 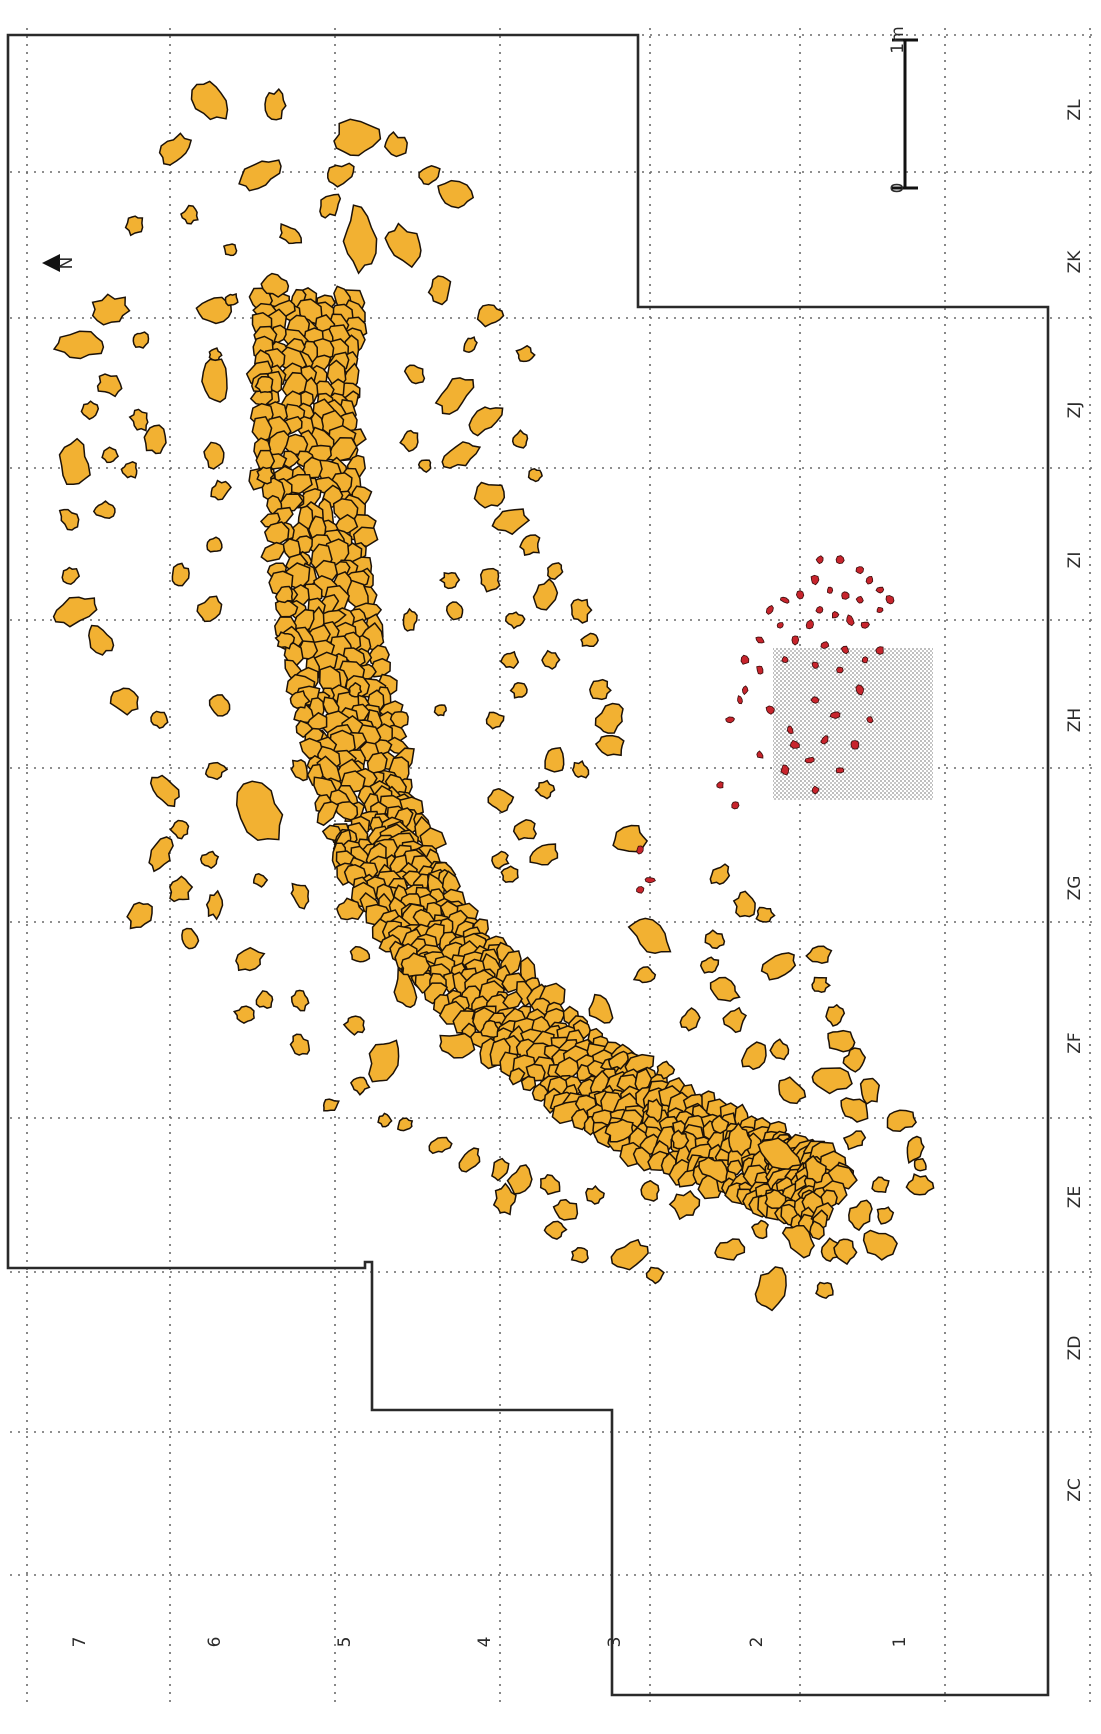 I want to click on row-label: 1, so click(x=900, y=1642).